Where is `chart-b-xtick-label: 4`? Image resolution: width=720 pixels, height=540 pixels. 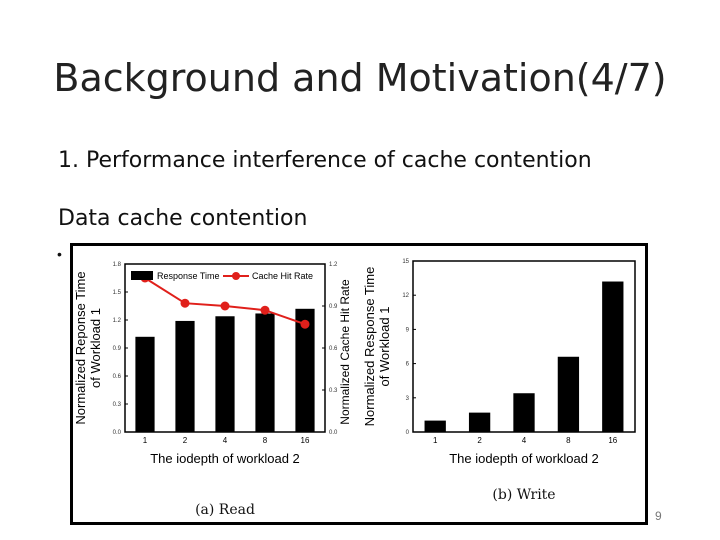
chart-b-xtick-label: 4 is located at coordinates (524, 440).